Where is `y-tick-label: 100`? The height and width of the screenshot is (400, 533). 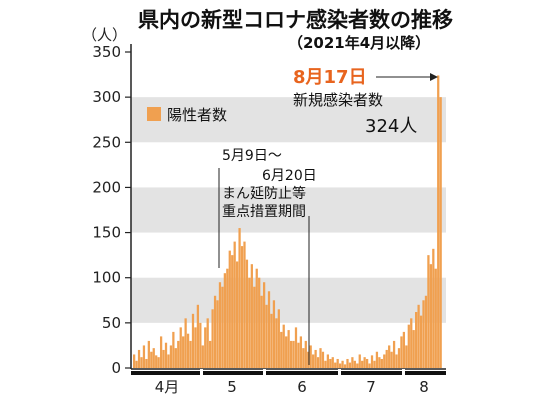 y-tick-label: 100 is located at coordinates (106, 278).